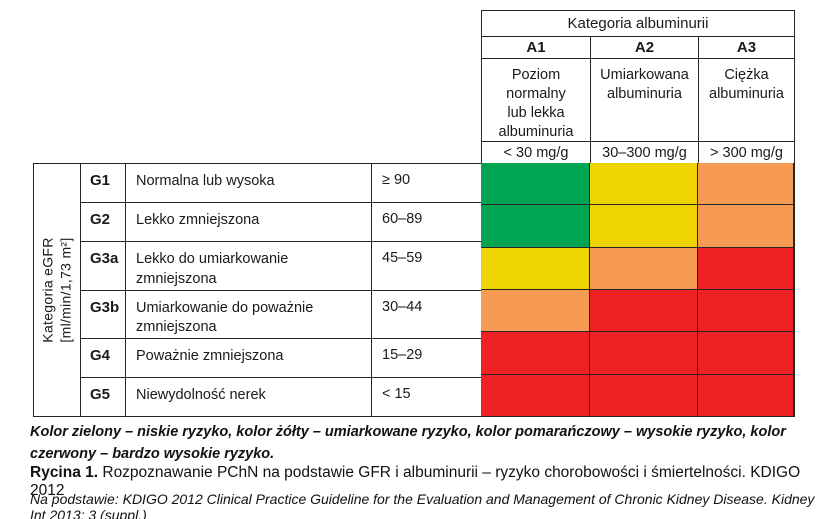 The height and width of the screenshot is (519, 828). Describe the element at coordinates (535, 353) in the screenshot. I see `risk-cell-g4-a1` at that location.